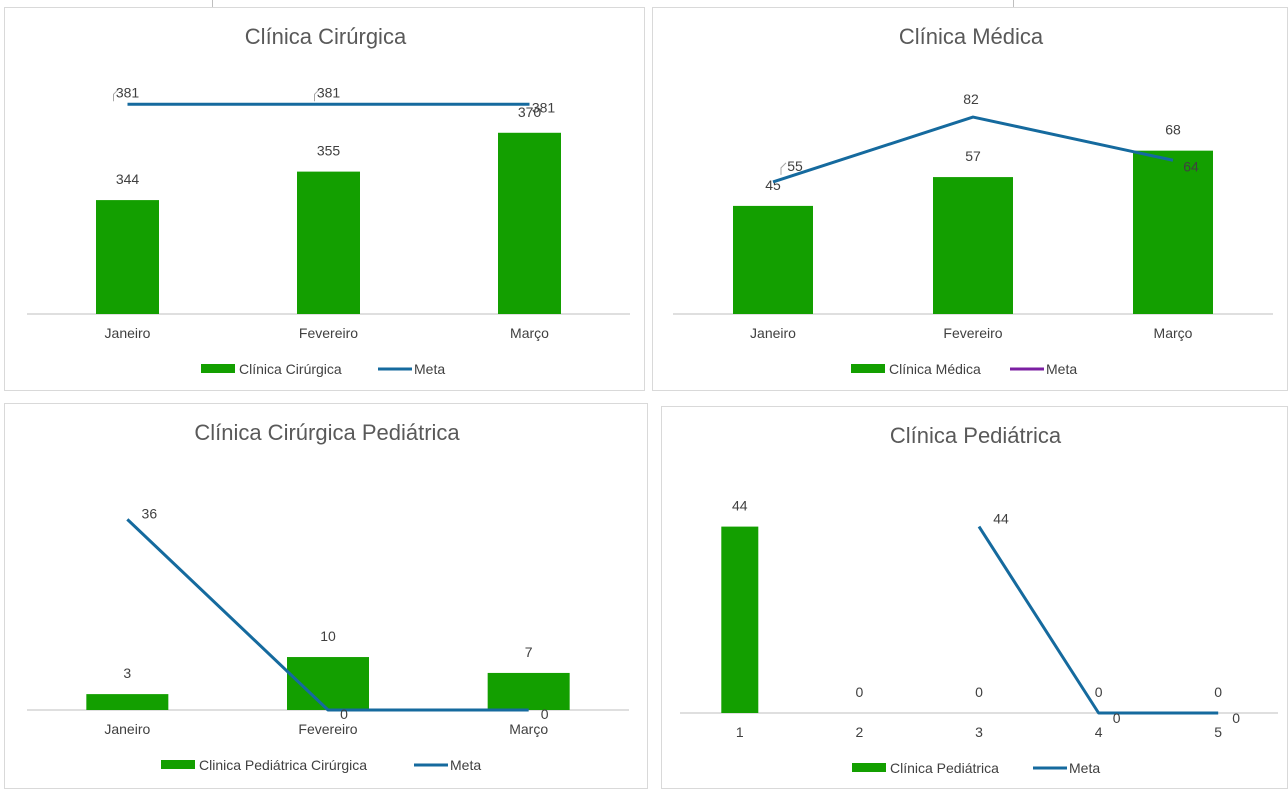 The height and width of the screenshot is (790, 1288). What do you see at coordinates (178, 764) in the screenshot?
I see `chart2-legend-bar-swatch` at bounding box center [178, 764].